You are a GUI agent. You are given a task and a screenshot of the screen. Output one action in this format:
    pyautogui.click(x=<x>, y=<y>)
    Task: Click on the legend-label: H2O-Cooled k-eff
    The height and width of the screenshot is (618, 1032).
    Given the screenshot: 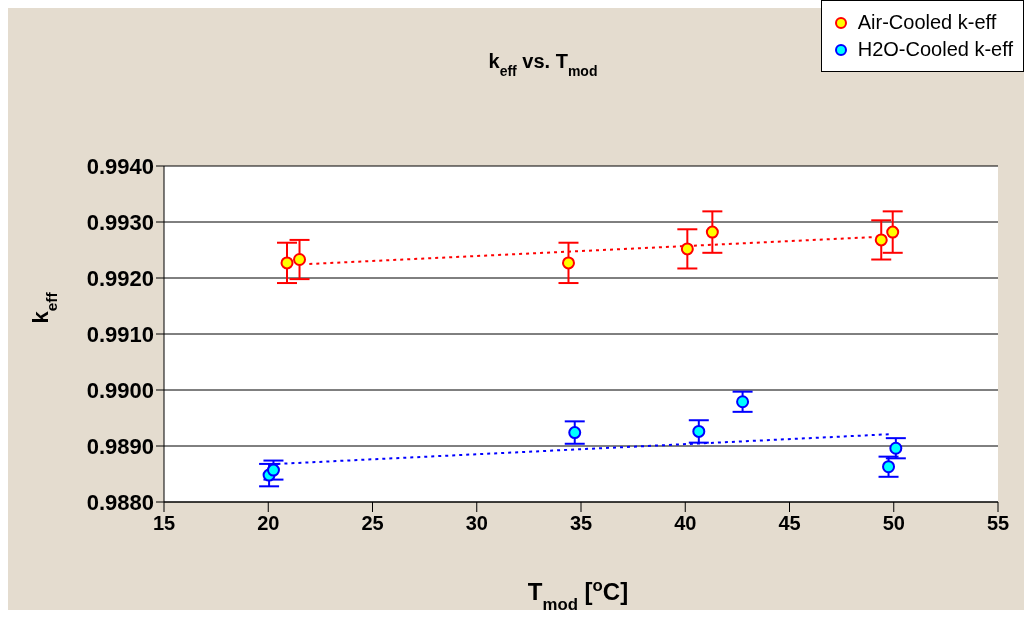 What is the action you would take?
    pyautogui.click(x=935, y=49)
    